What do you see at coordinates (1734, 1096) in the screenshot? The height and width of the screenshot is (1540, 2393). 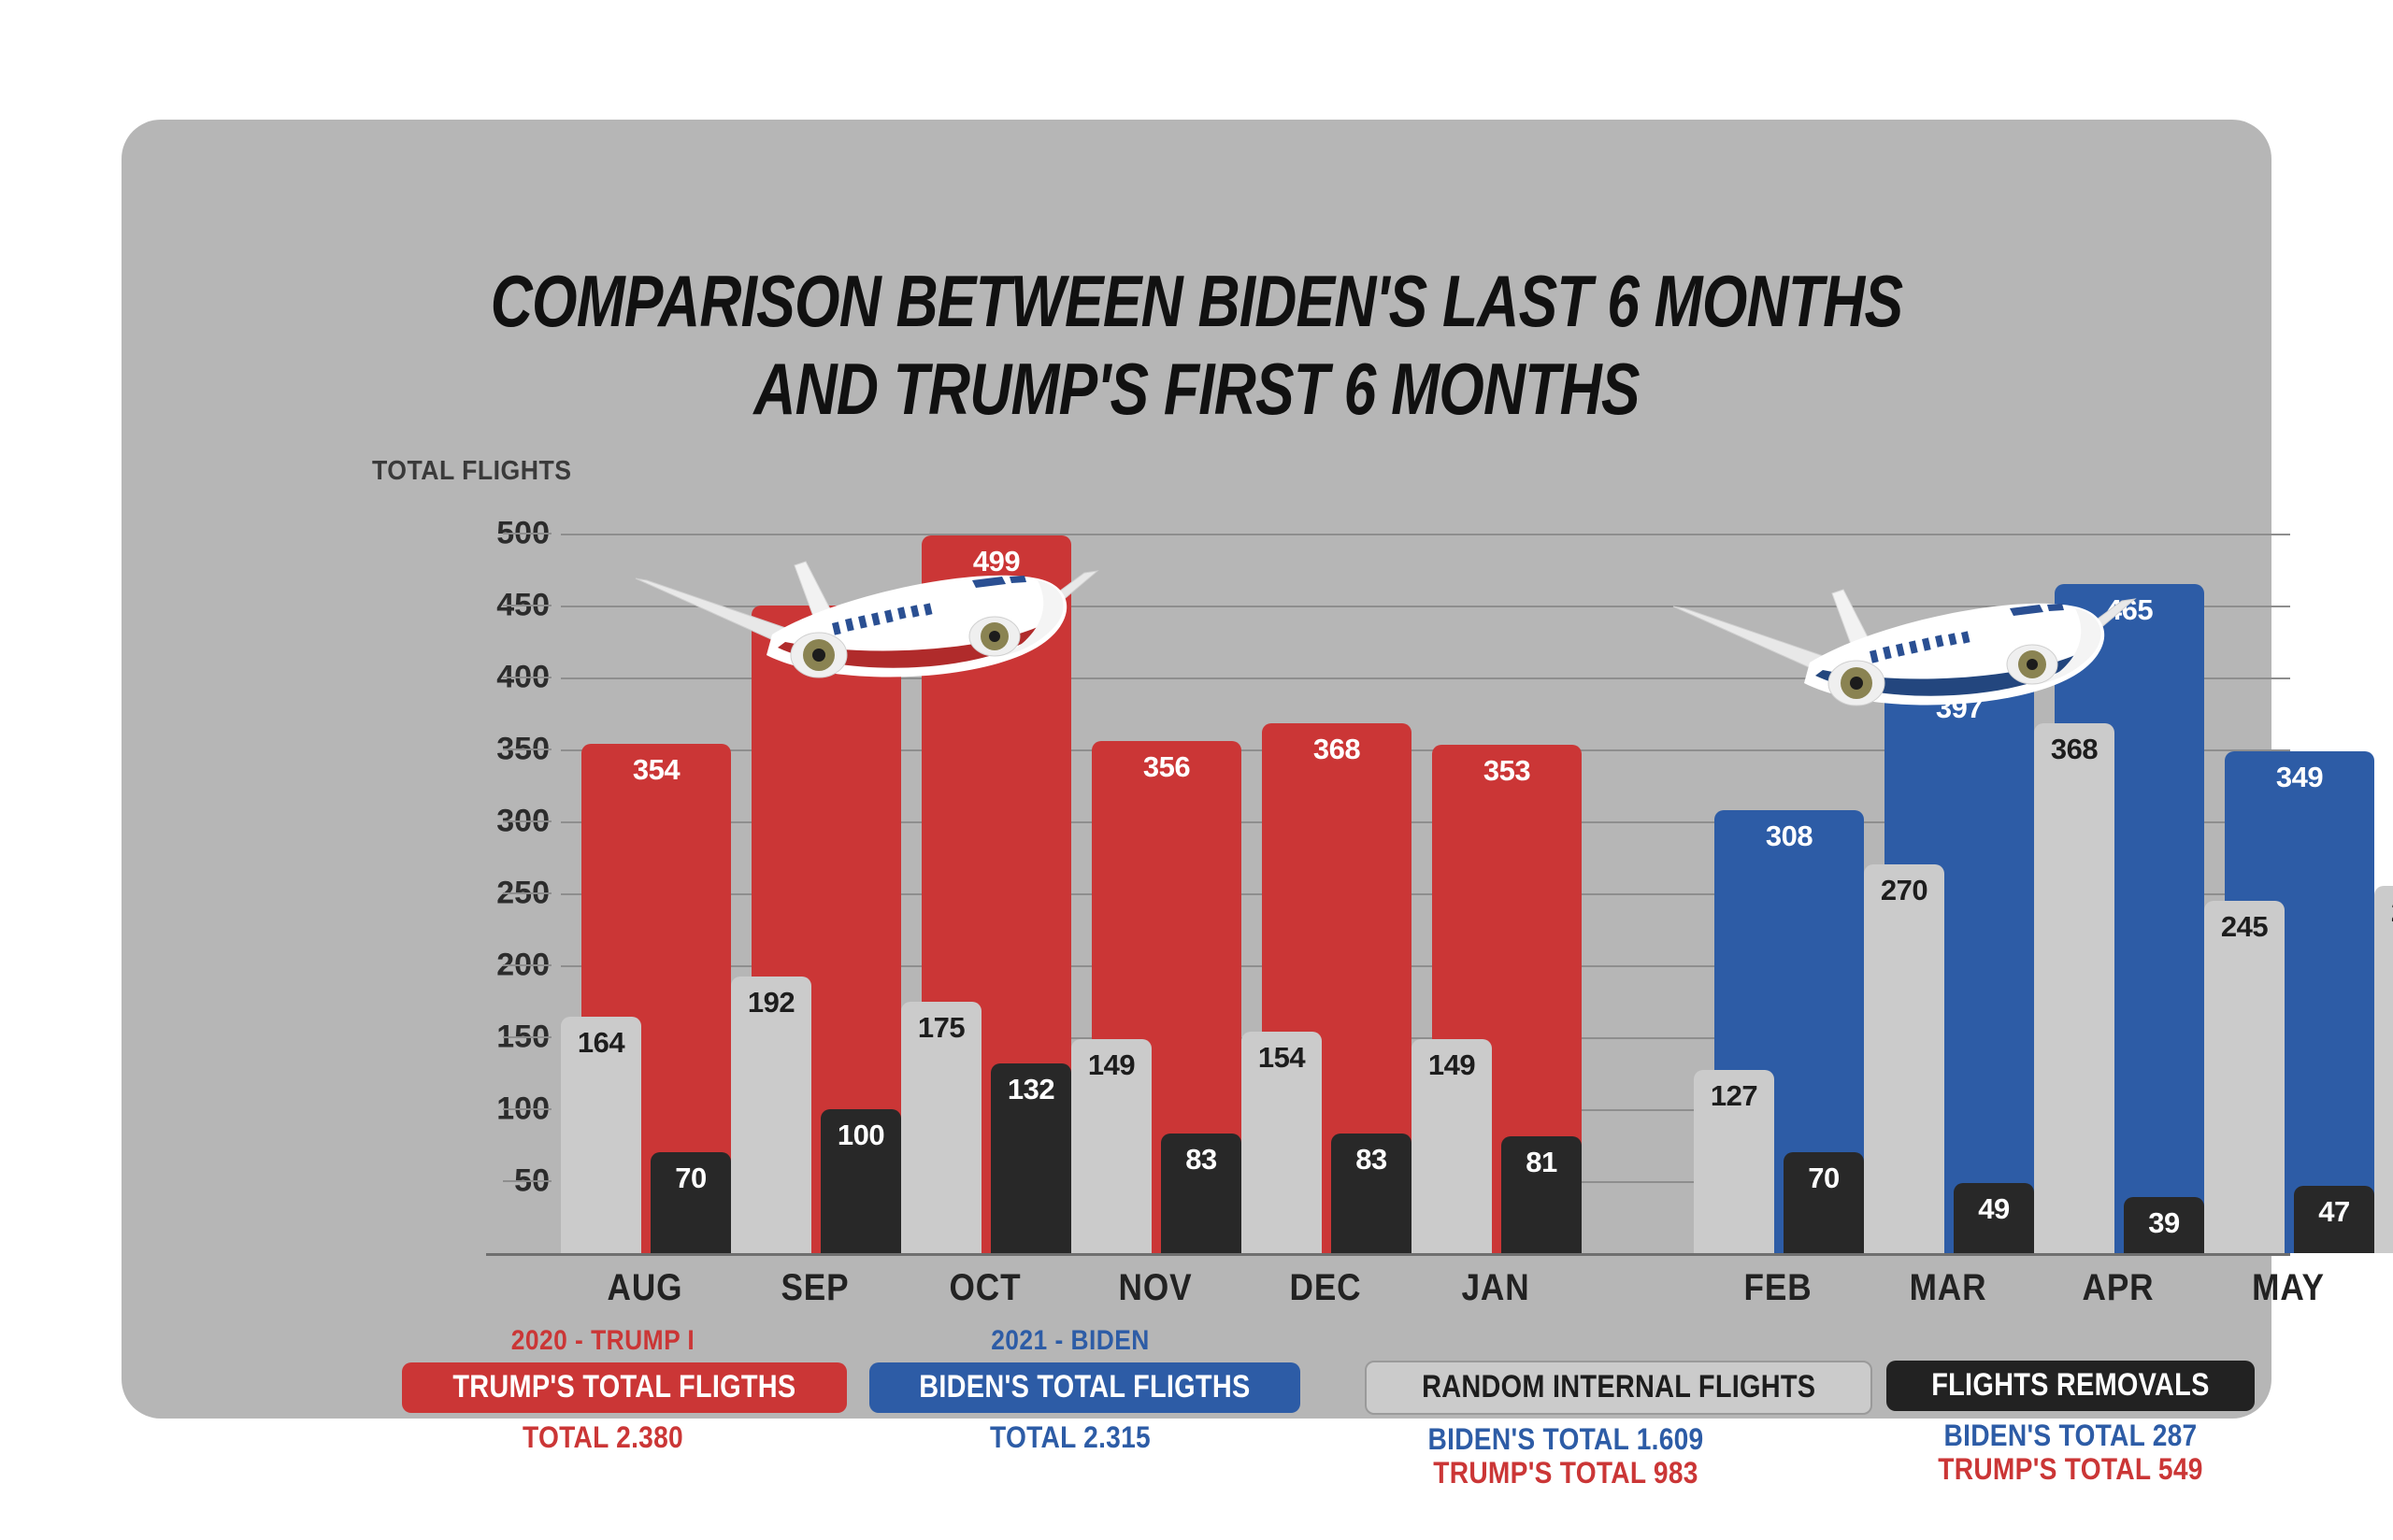 I see `bar-value-label: 127` at bounding box center [1734, 1096].